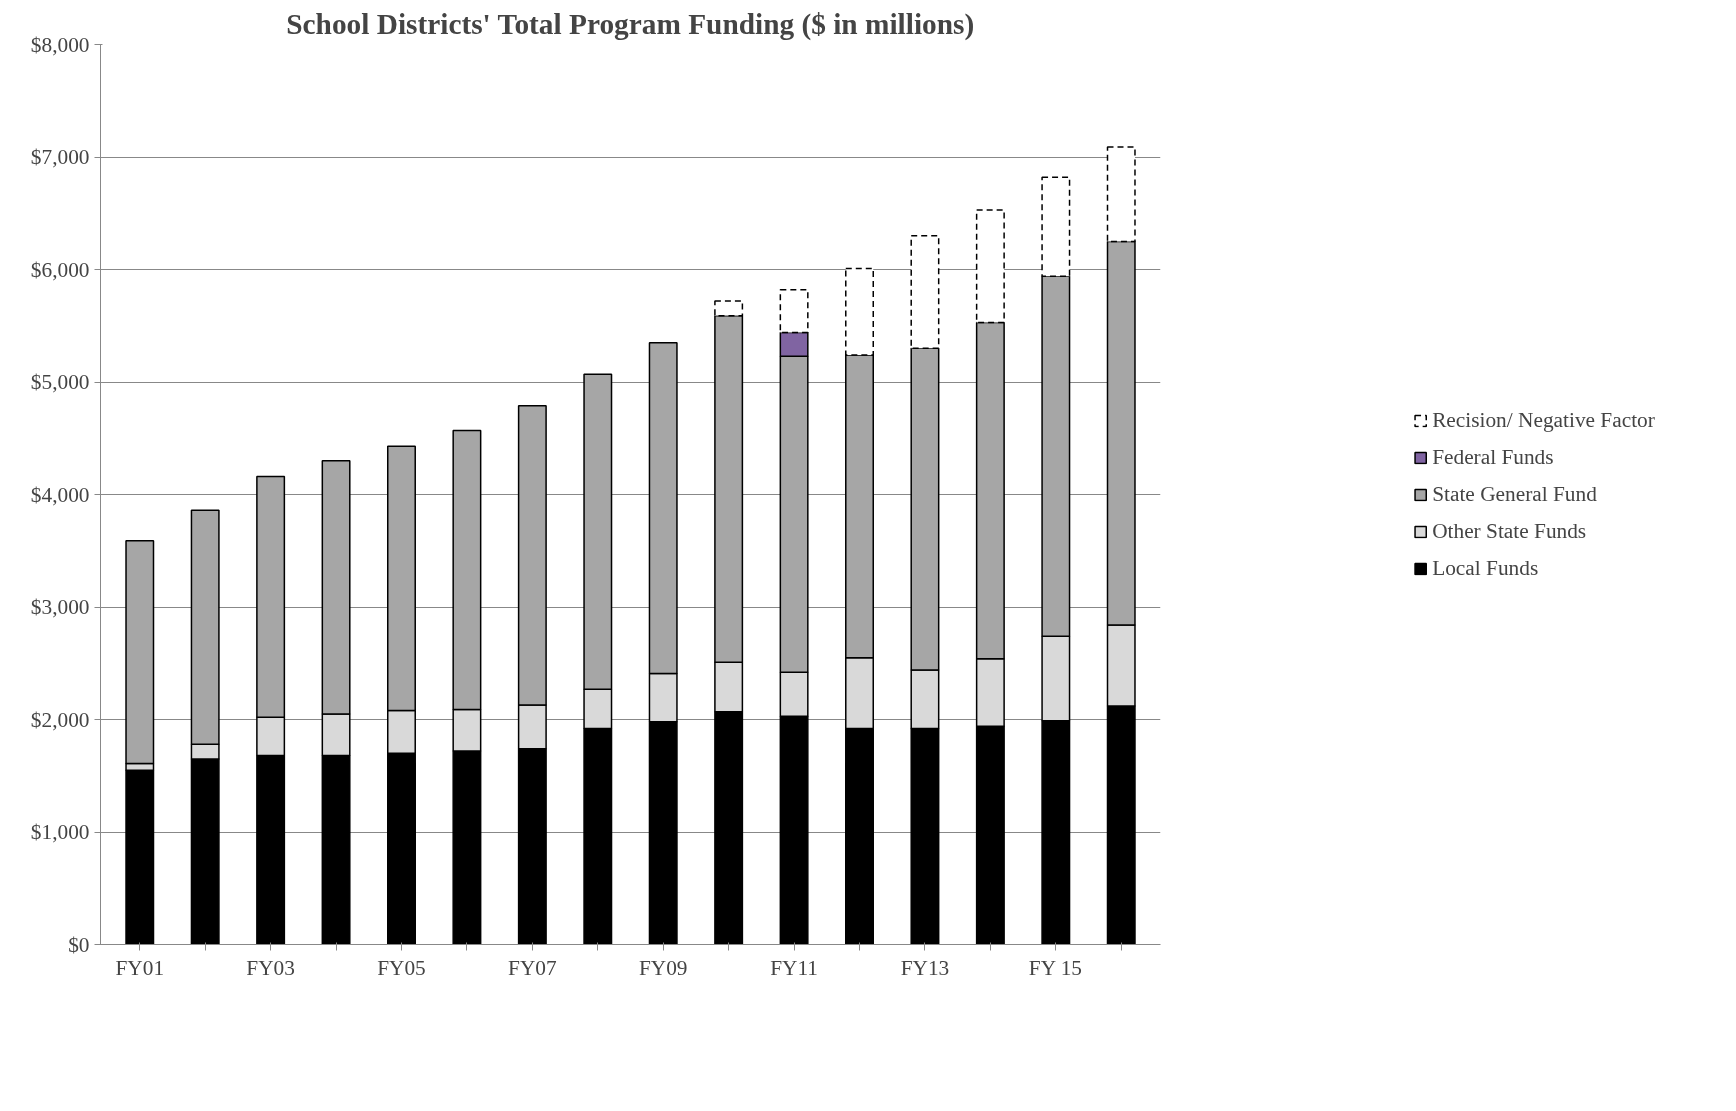 The image size is (1736, 1111). Describe the element at coordinates (60, 719) in the screenshot. I see `y-tick-label: $2,000` at that location.